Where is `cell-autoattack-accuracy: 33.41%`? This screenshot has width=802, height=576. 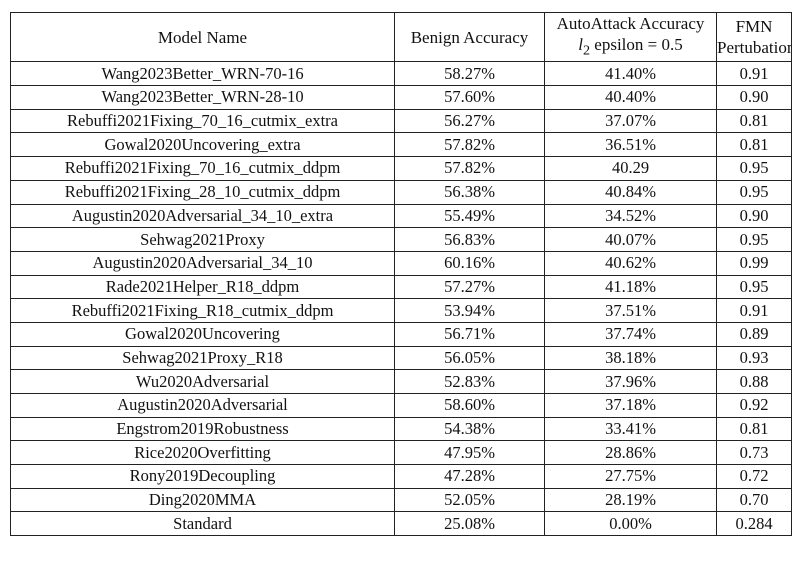 cell-autoattack-accuracy: 33.41% is located at coordinates (630, 429).